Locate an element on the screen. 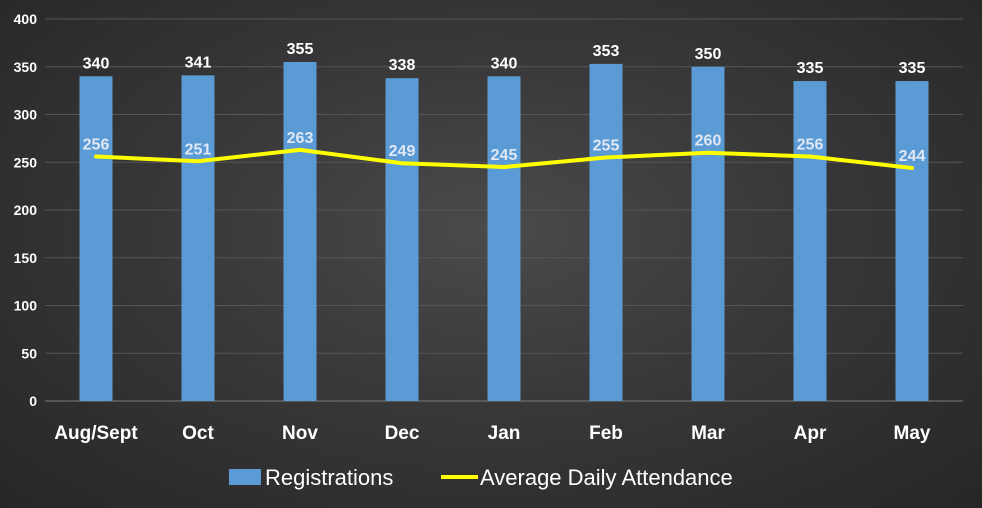 This screenshot has width=982, height=508. line-value-label: 260 is located at coordinates (708, 141).